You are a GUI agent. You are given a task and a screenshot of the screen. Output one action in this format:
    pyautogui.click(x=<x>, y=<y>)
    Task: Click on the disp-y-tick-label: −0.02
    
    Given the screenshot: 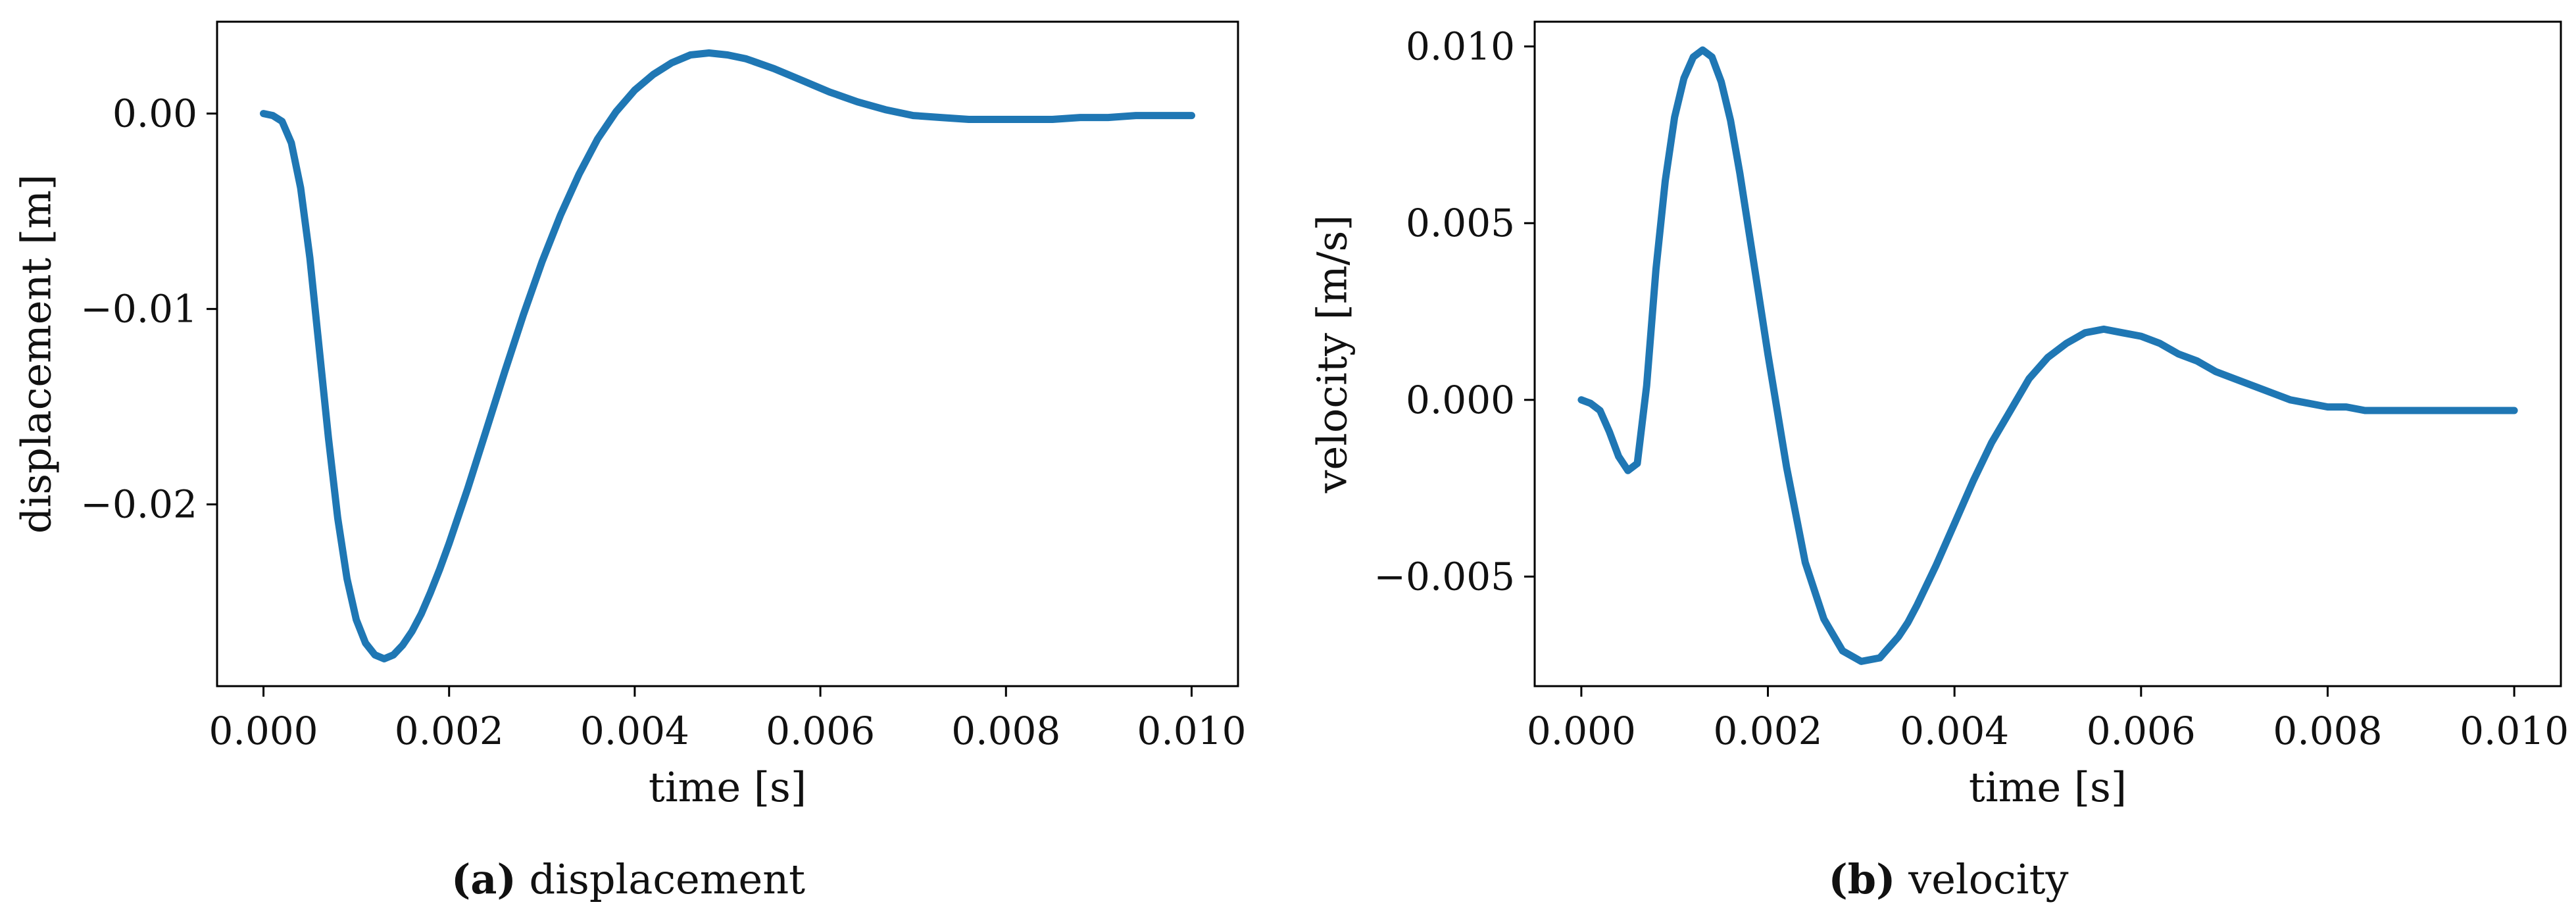 What is the action you would take?
    pyautogui.click(x=138, y=504)
    